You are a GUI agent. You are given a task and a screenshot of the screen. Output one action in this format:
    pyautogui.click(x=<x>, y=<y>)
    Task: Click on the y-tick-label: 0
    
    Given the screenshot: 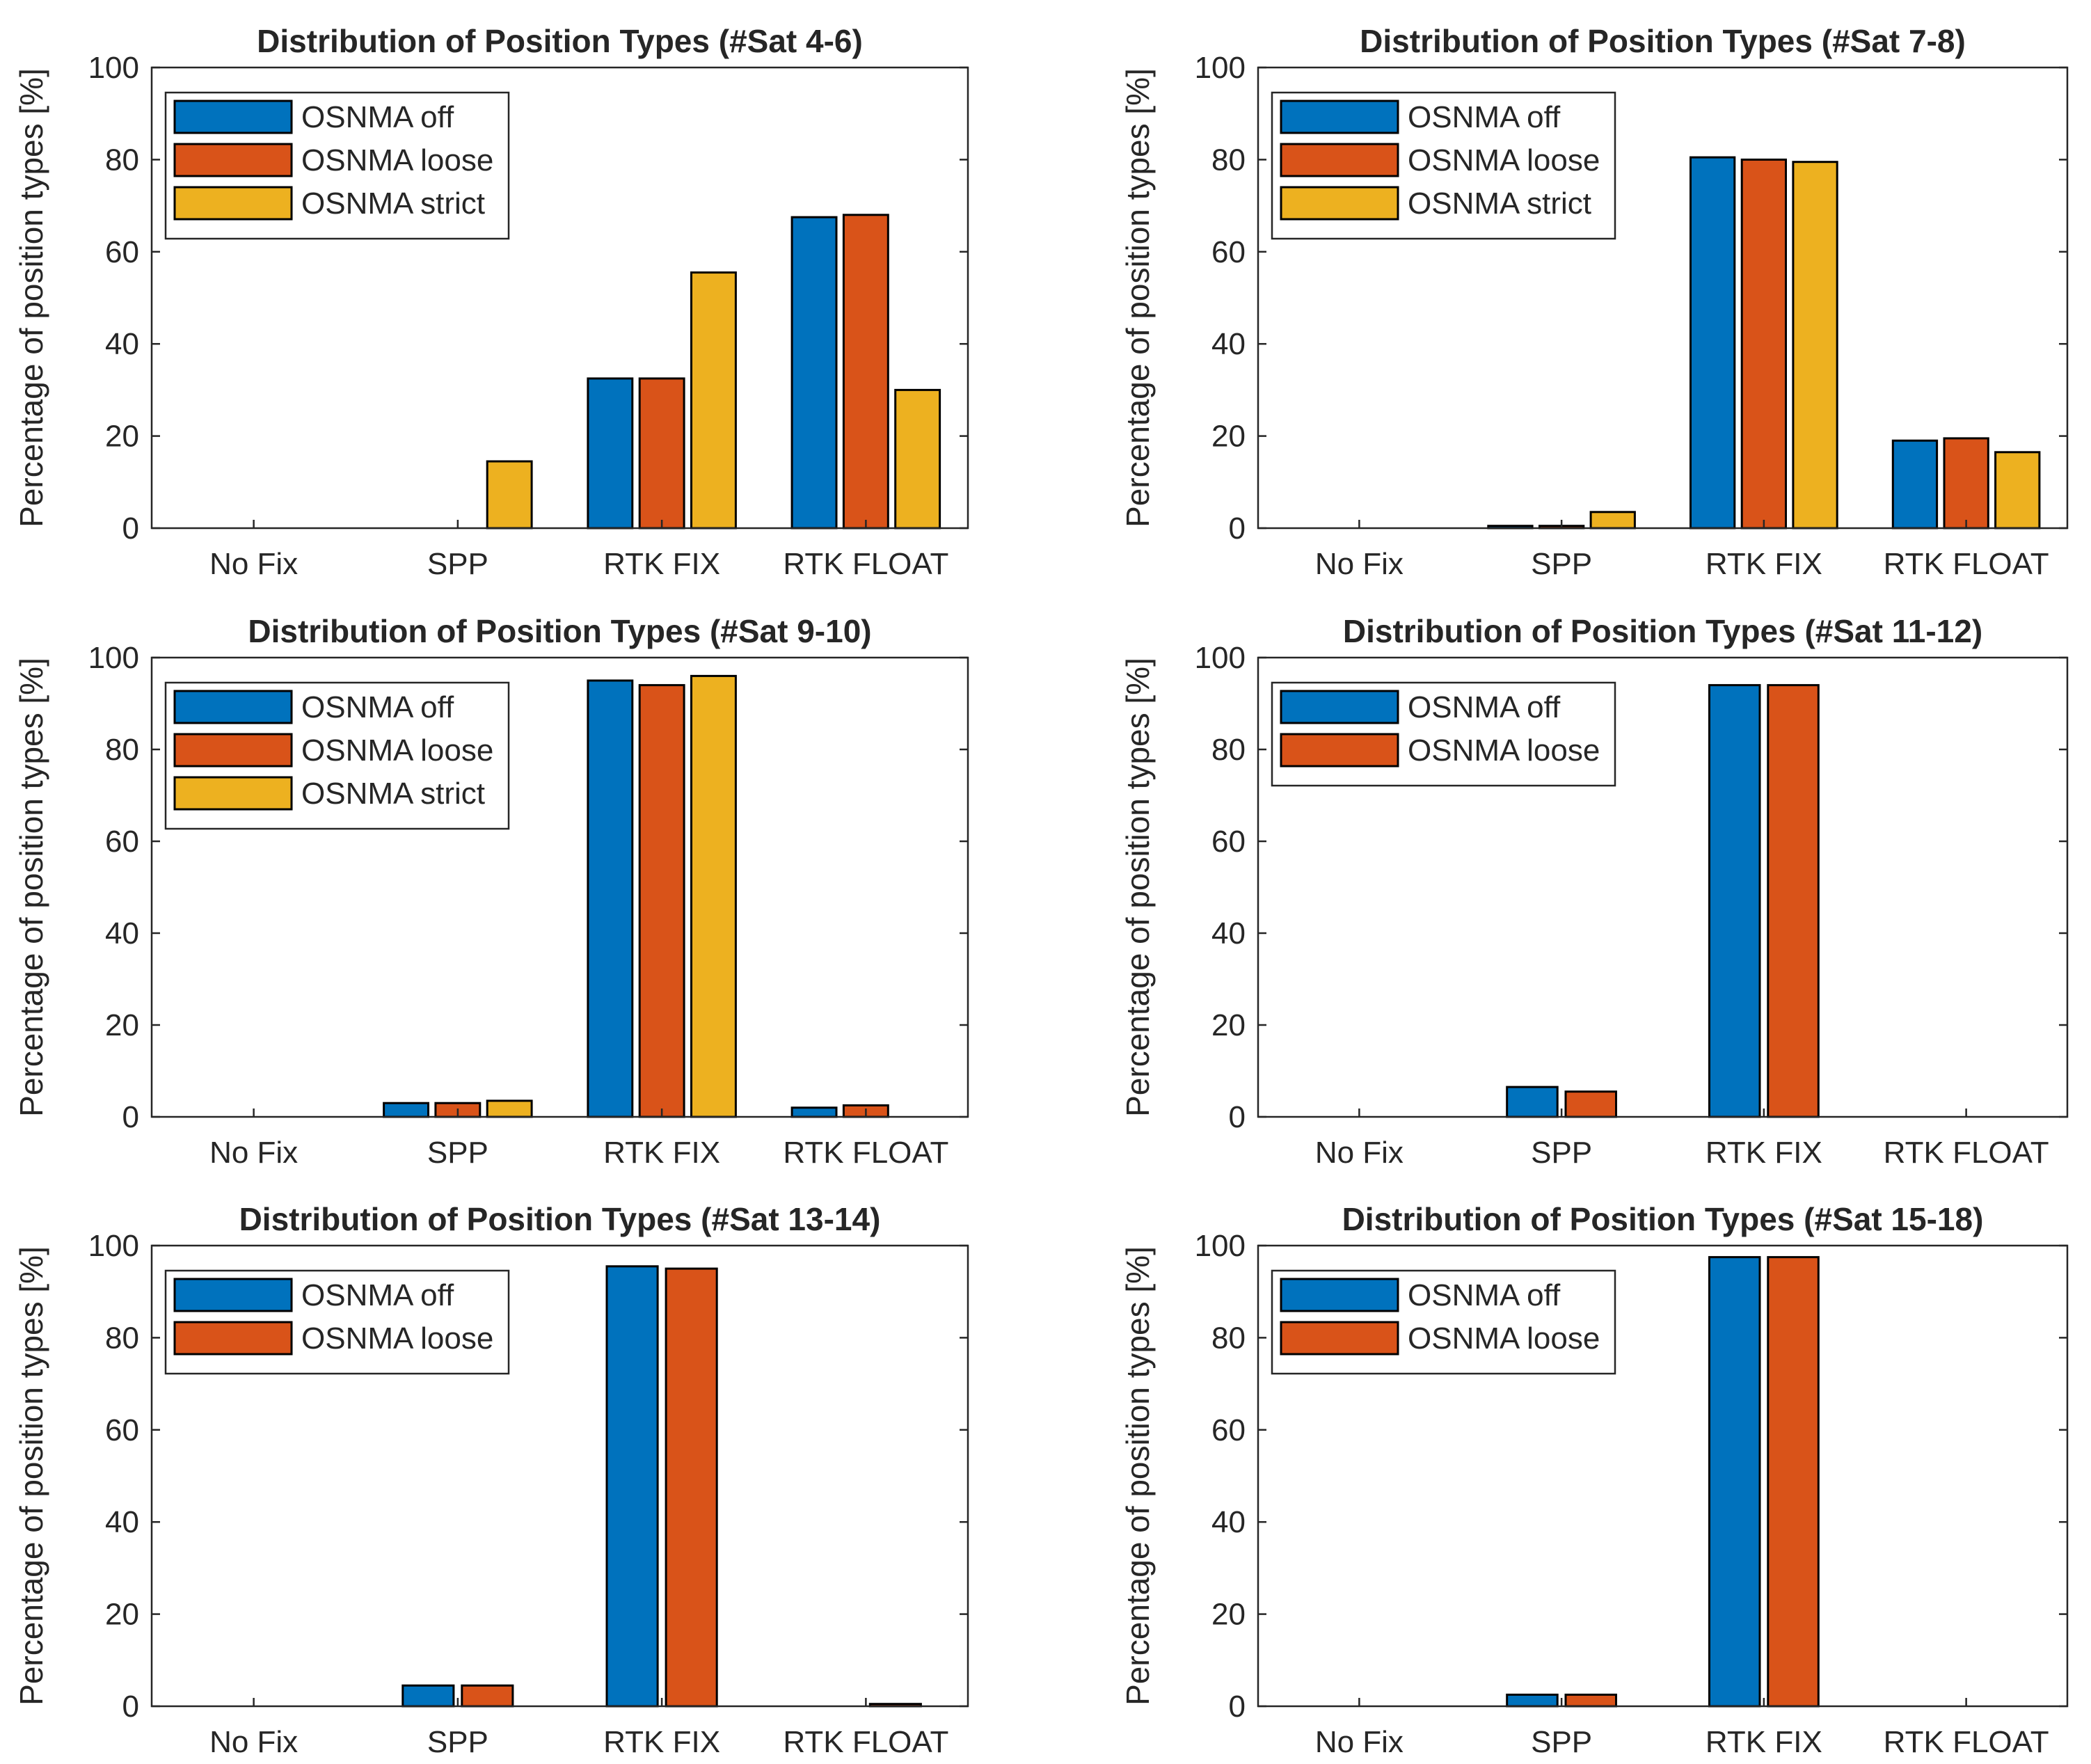 What is the action you would take?
    pyautogui.click(x=130, y=1707)
    